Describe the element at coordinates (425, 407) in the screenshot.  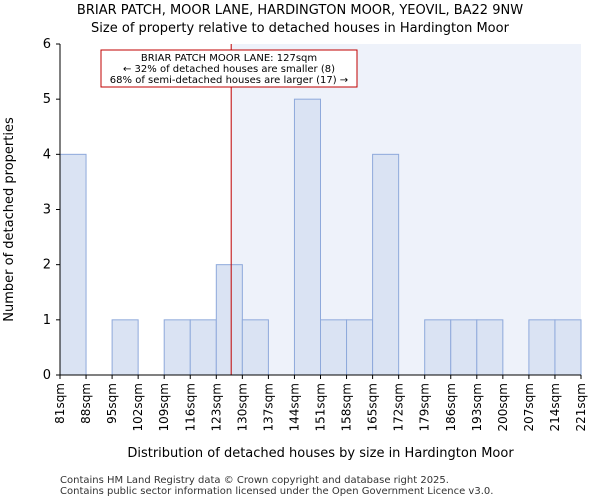
I see `x-tick-label: 179sqm` at that location.